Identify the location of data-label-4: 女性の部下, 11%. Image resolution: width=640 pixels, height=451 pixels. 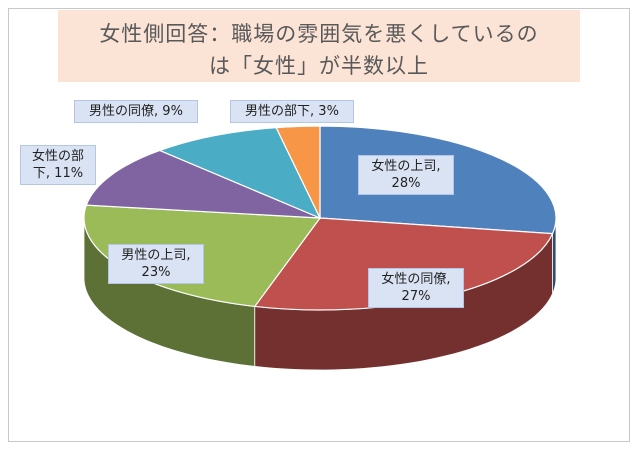
(58, 165).